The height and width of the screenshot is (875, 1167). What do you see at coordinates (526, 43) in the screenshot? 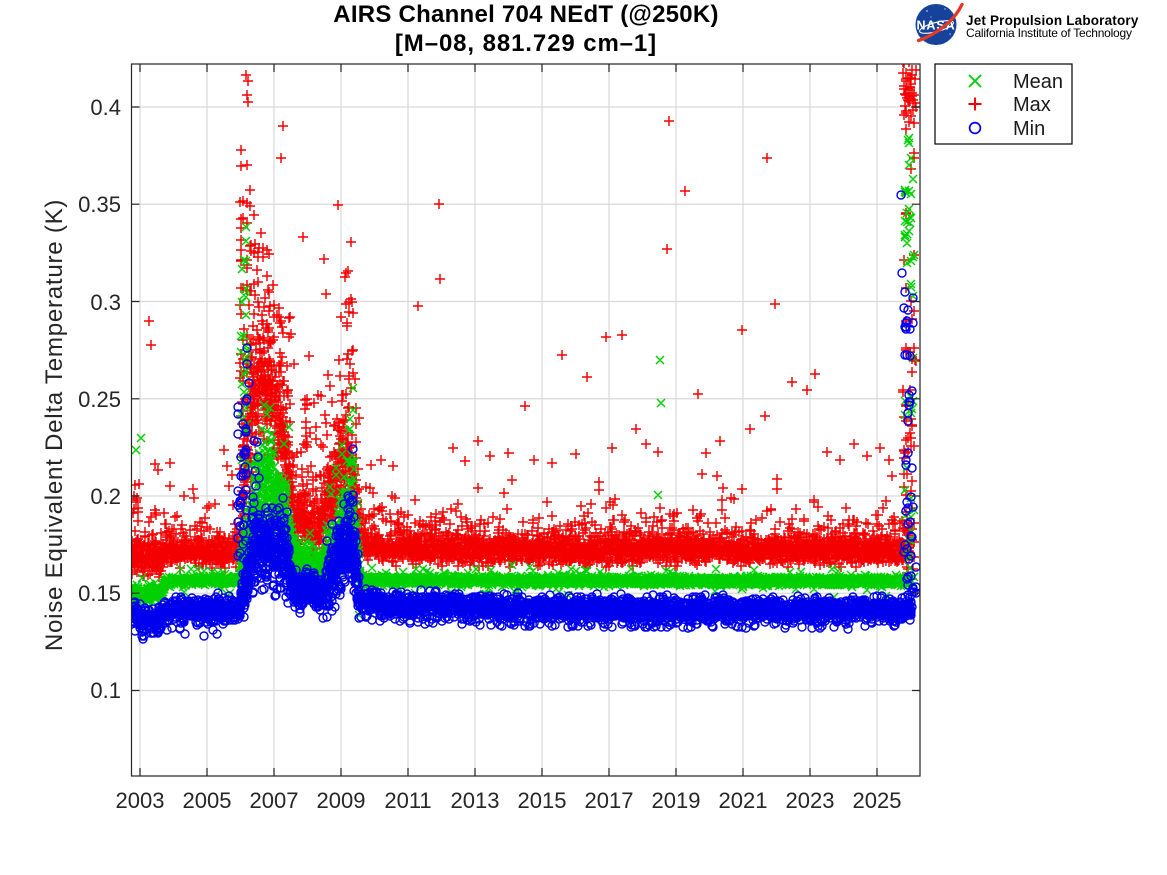
I see `svg-text: [M–08, 881.729 cm–1]` at bounding box center [526, 43].